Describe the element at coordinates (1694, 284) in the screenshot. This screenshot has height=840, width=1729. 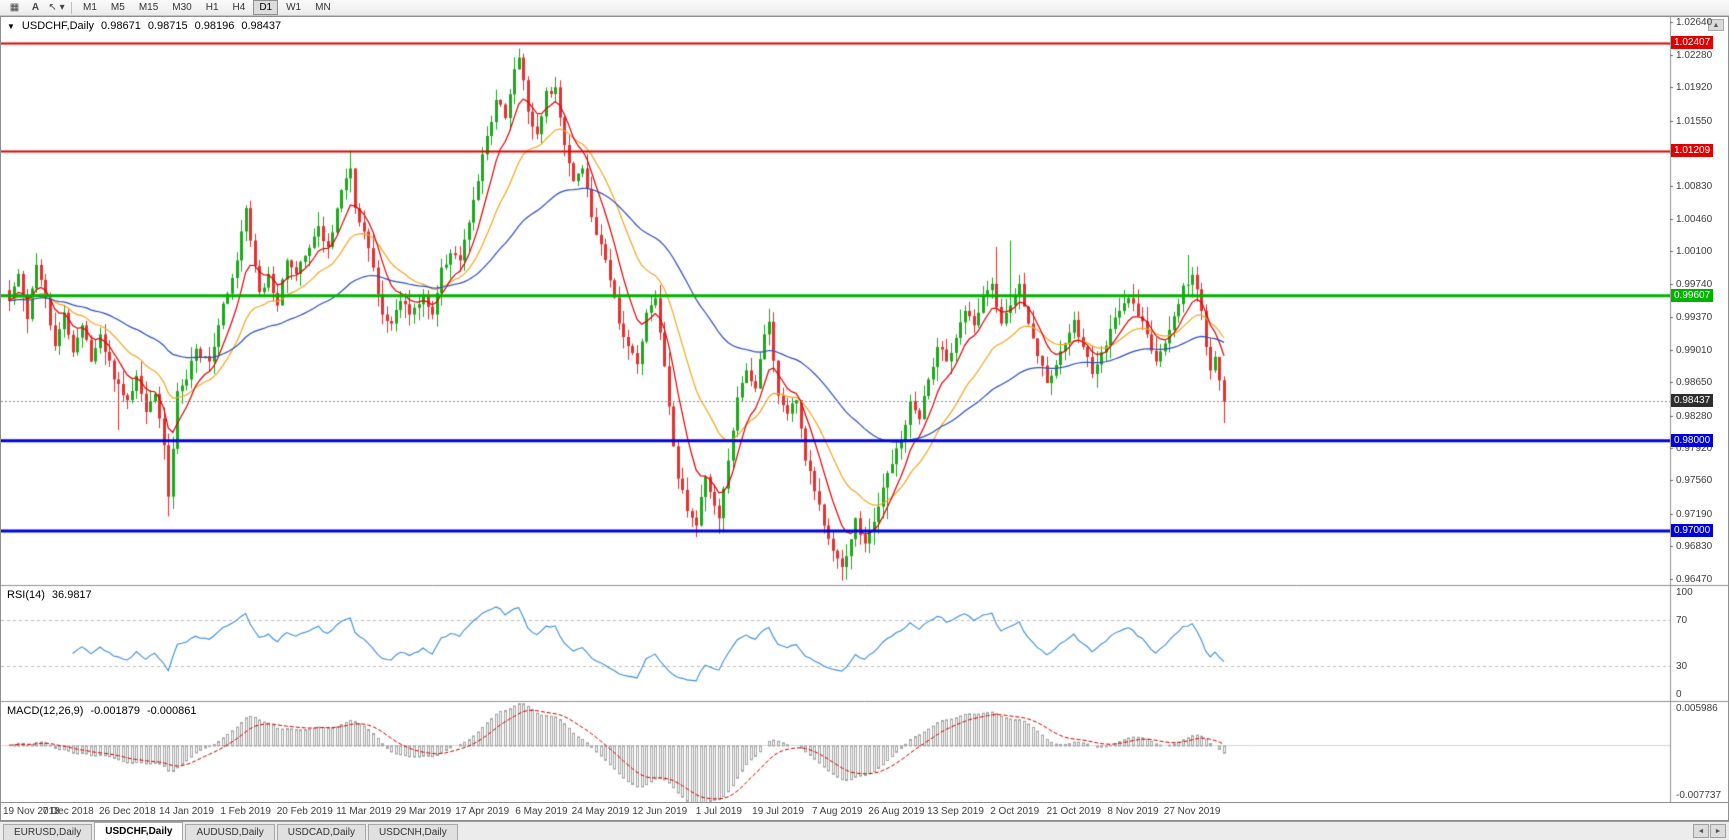
I see `price-tick-label: 0.99740` at that location.